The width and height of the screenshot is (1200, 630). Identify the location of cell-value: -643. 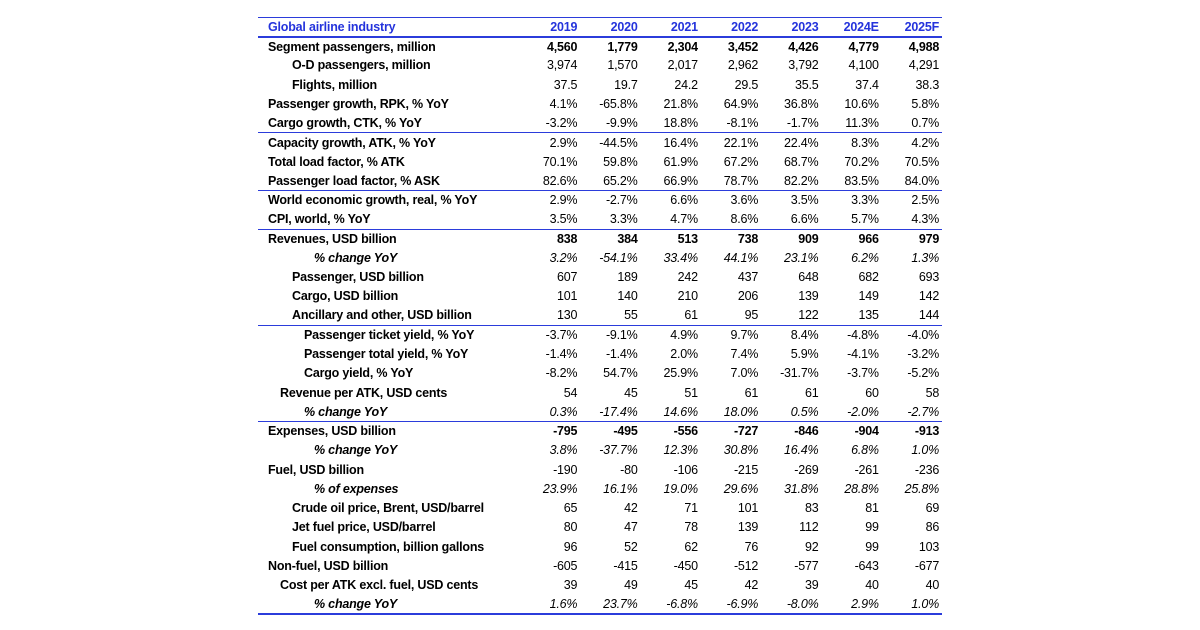
(866, 565).